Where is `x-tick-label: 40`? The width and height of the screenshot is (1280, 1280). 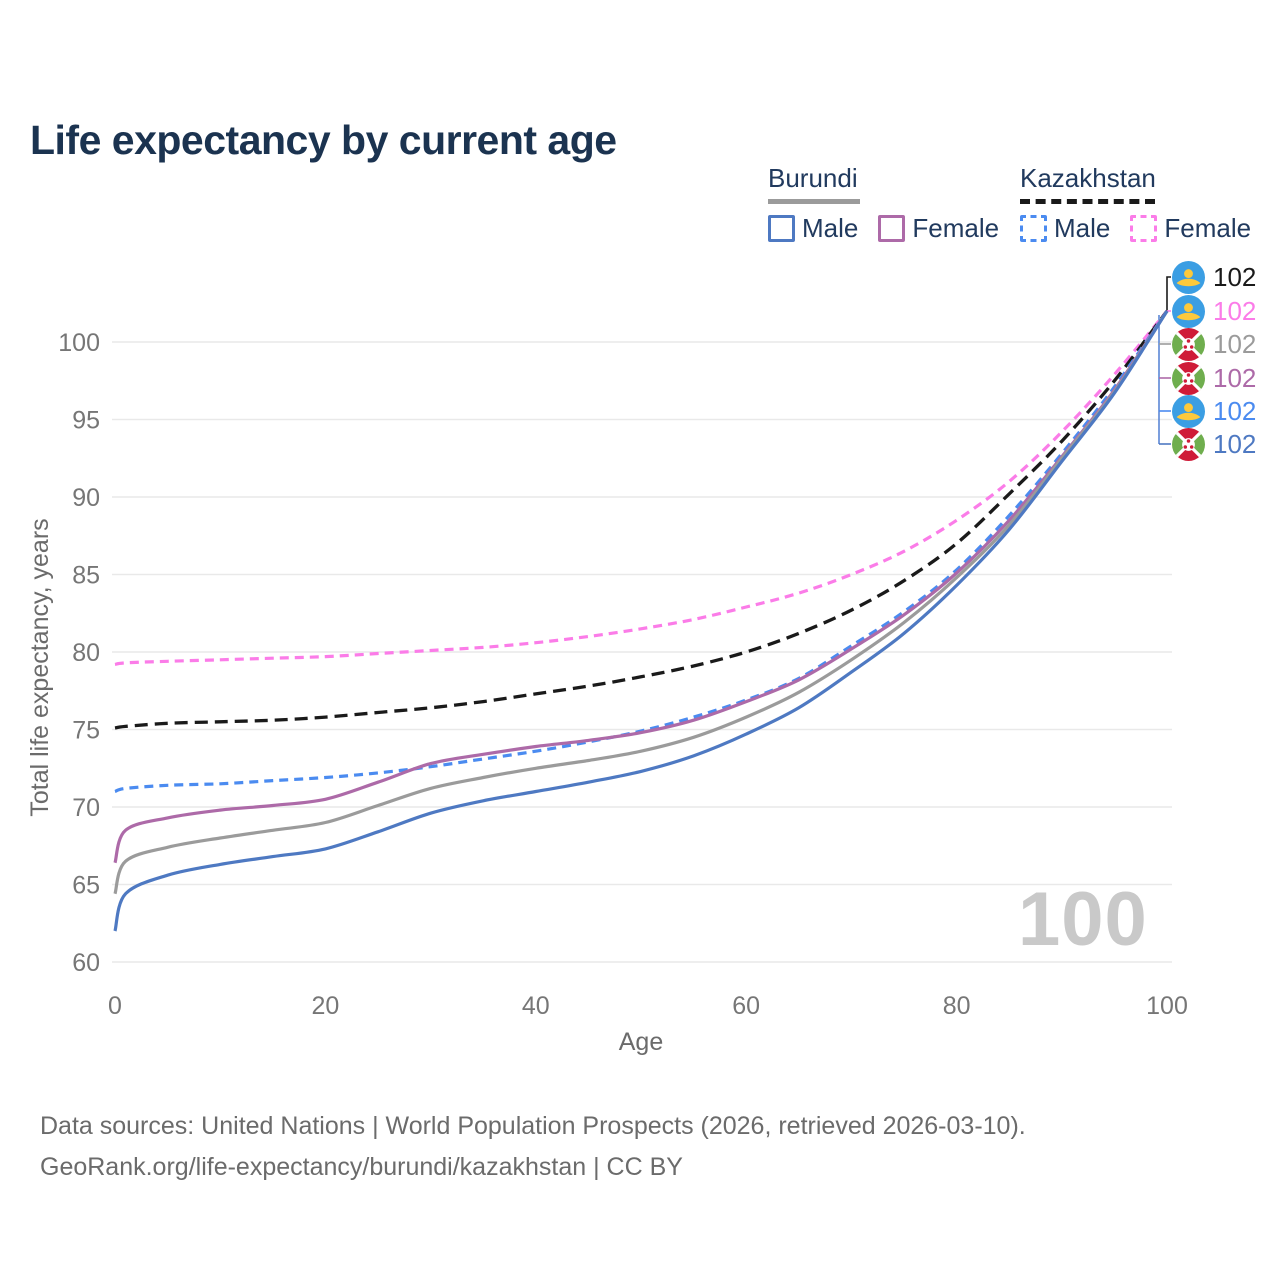 x-tick-label: 40 is located at coordinates (536, 1006).